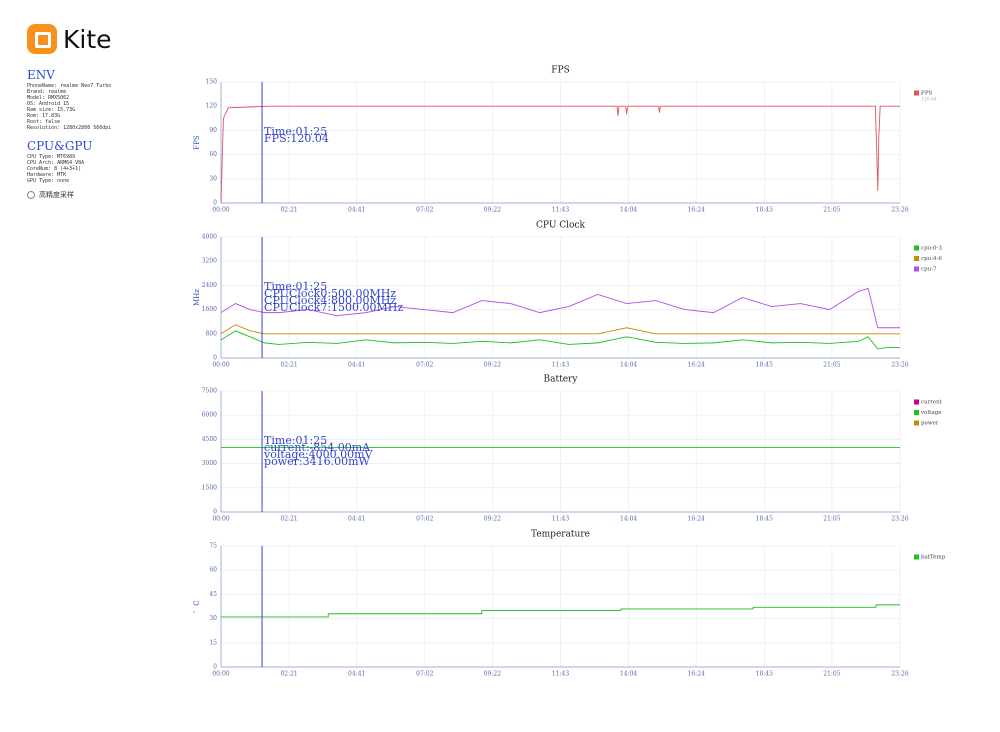 This screenshot has width=1000, height=732. Describe the element at coordinates (47, 175) in the screenshot. I see `info-line: Hardware: MTK` at that location.